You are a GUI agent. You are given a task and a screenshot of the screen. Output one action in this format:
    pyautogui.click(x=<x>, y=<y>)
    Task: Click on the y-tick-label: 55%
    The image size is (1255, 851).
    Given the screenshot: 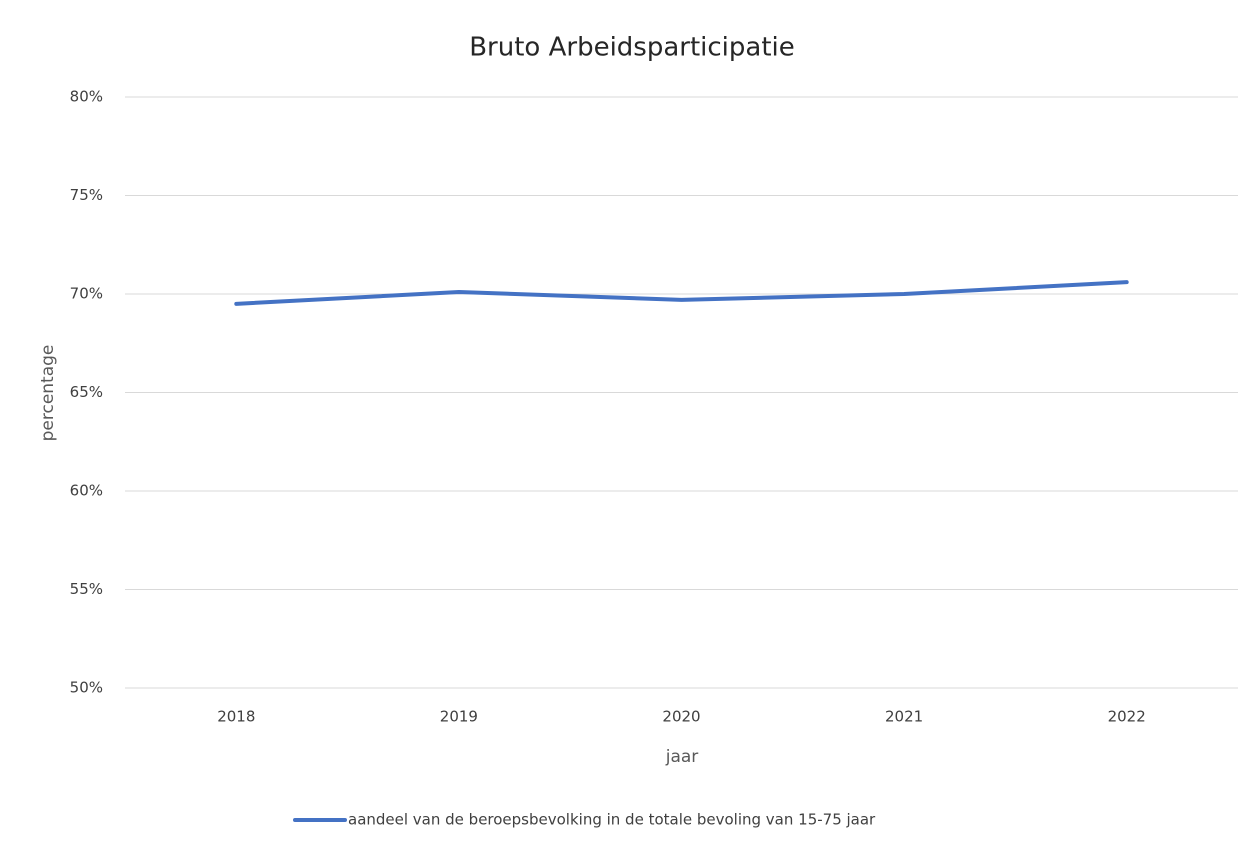 What is the action you would take?
    pyautogui.click(x=86, y=589)
    